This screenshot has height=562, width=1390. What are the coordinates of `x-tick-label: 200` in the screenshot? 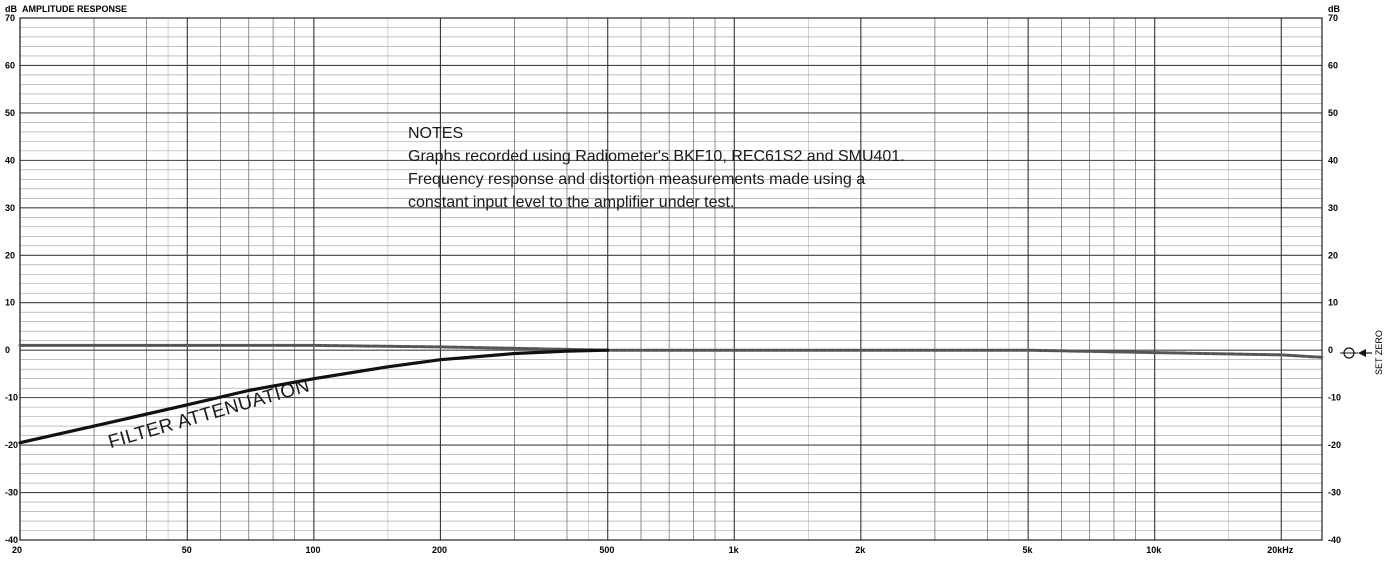 It's located at (439, 550).